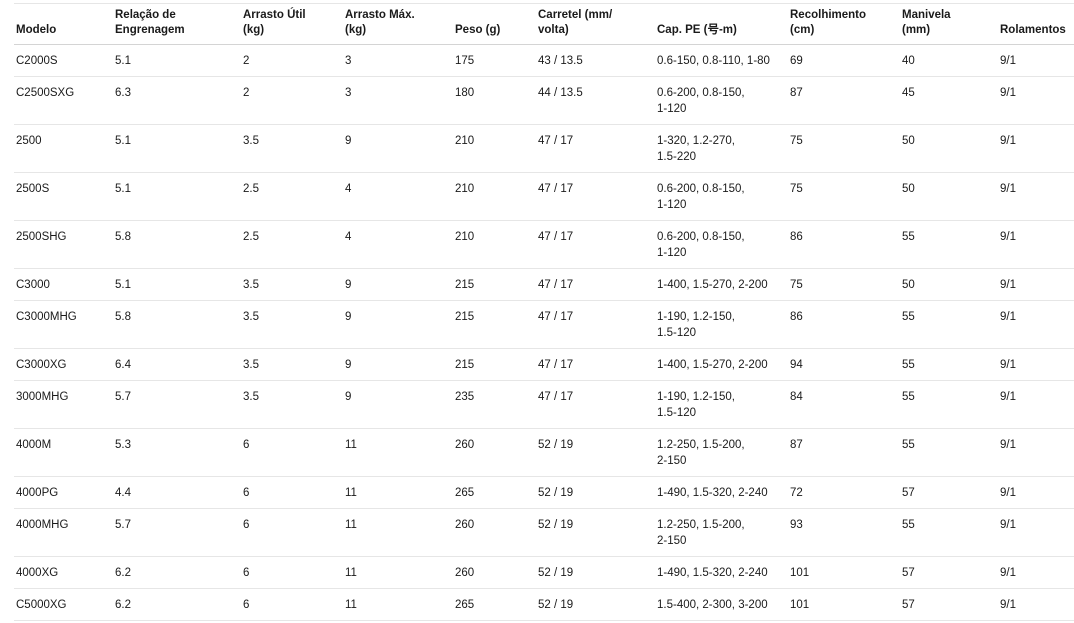 This screenshot has height=623, width=1074. I want to click on cell-handle: 40, so click(949, 60).